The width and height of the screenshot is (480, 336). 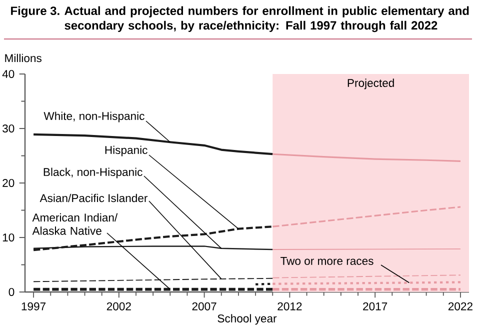 What do you see at coordinates (75, 224) in the screenshot?
I see `text: American Indian/ Alaska Native` at bounding box center [75, 224].